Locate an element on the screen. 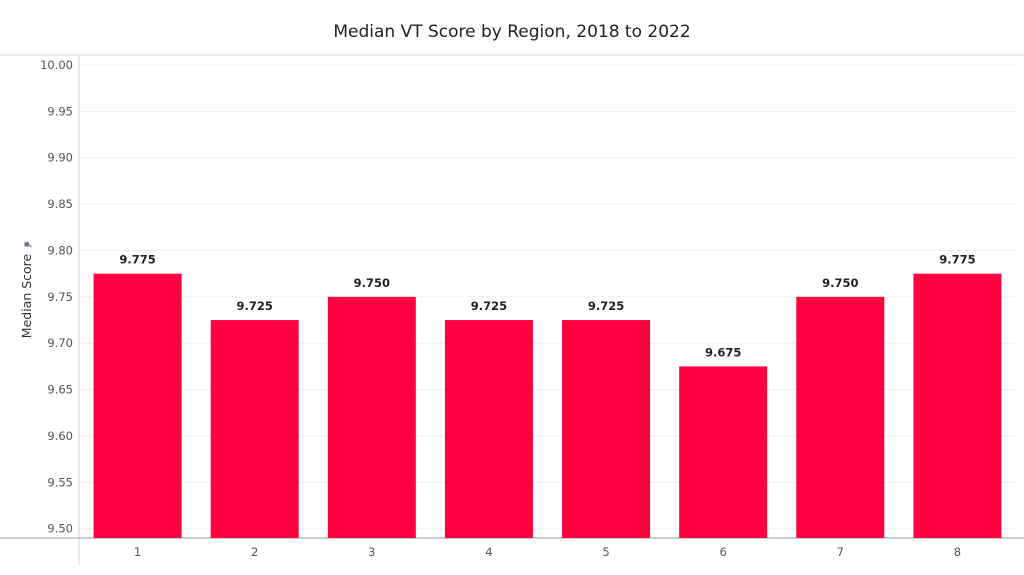  y-axis-title: Median Score is located at coordinates (26, 295).